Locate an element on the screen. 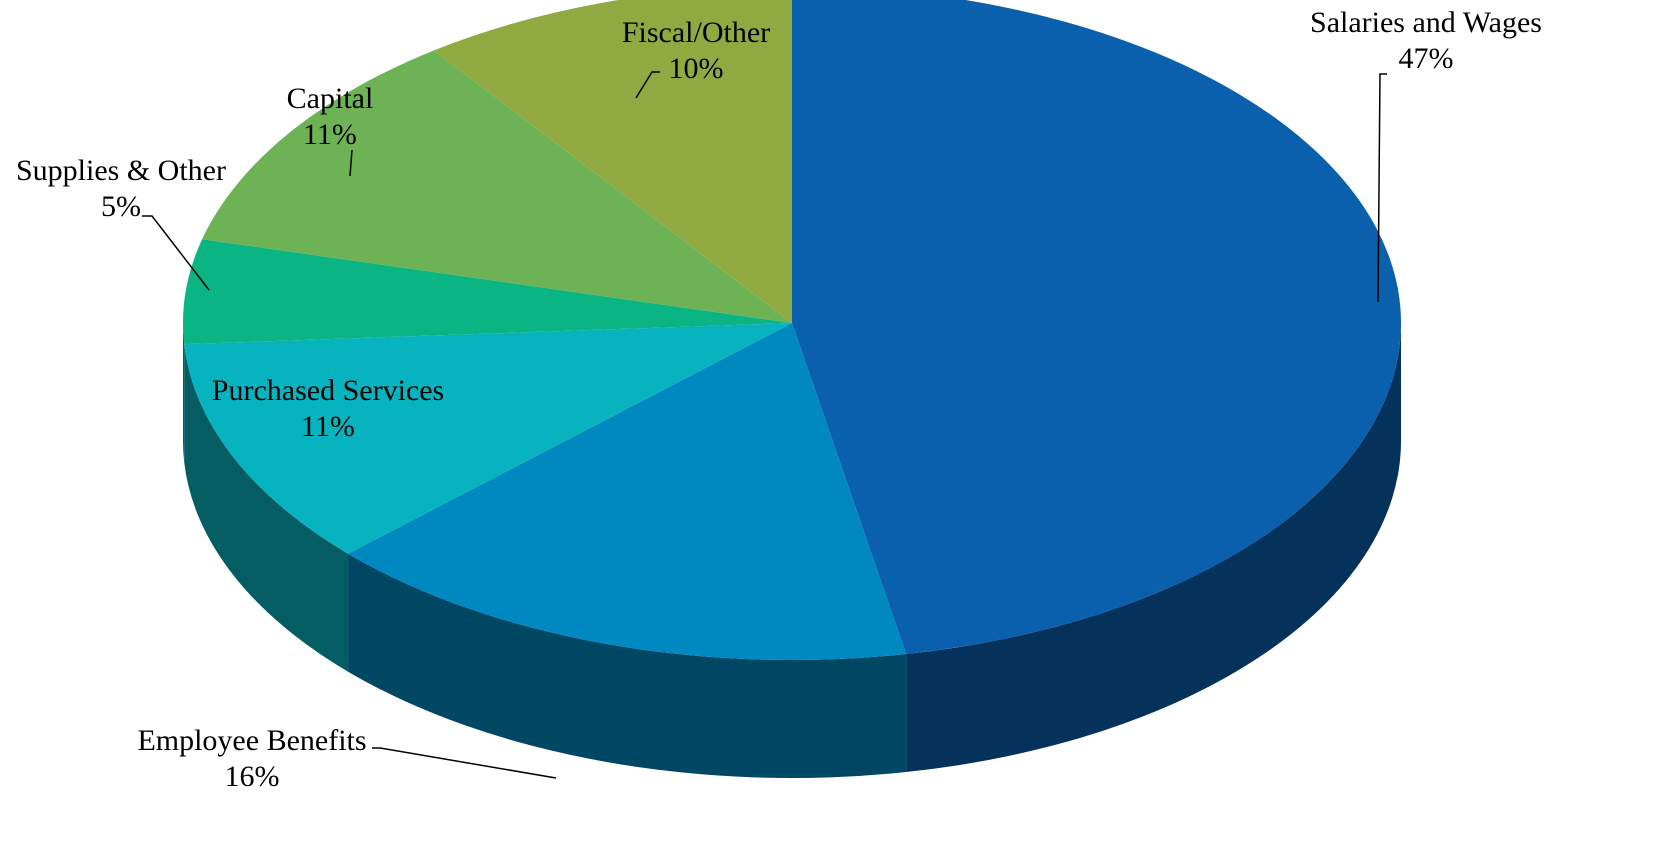 The width and height of the screenshot is (1668, 855). pie-slice-purchased-services is located at coordinates (488, 438).